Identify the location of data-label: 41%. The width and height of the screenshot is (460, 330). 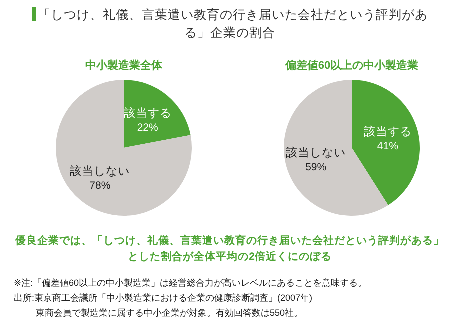
(387, 146).